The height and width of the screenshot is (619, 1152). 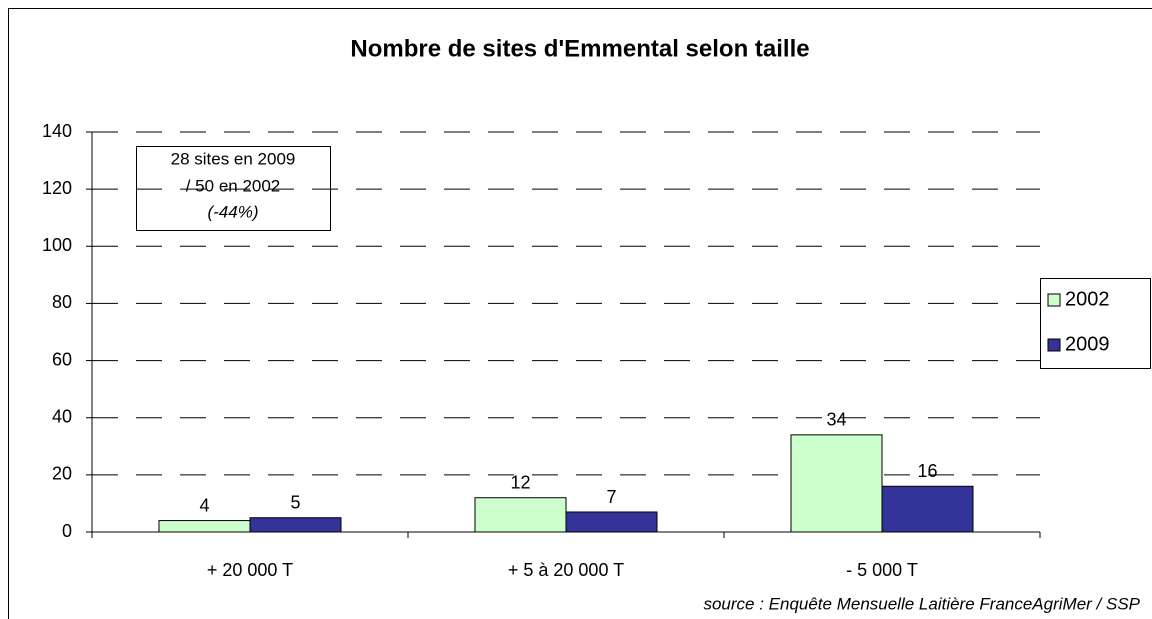 What do you see at coordinates (566, 570) in the screenshot?
I see `x-tick-label: + 5 à 20 000 T` at bounding box center [566, 570].